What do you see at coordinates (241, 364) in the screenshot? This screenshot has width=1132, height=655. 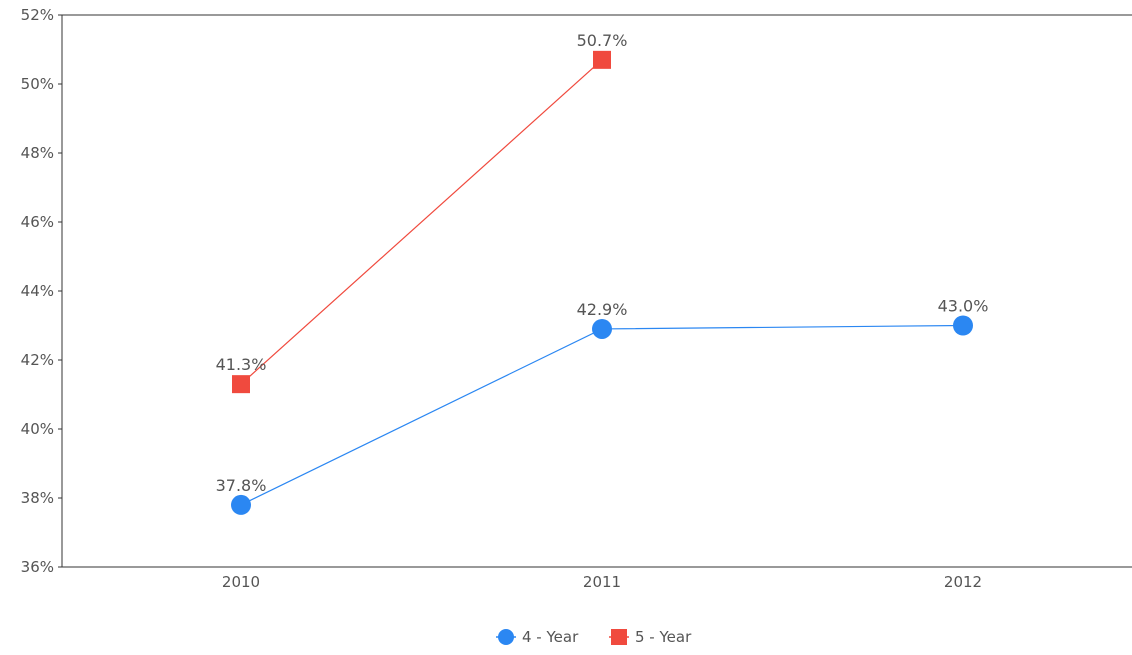 I see `data-label: 41.3%` at bounding box center [241, 364].